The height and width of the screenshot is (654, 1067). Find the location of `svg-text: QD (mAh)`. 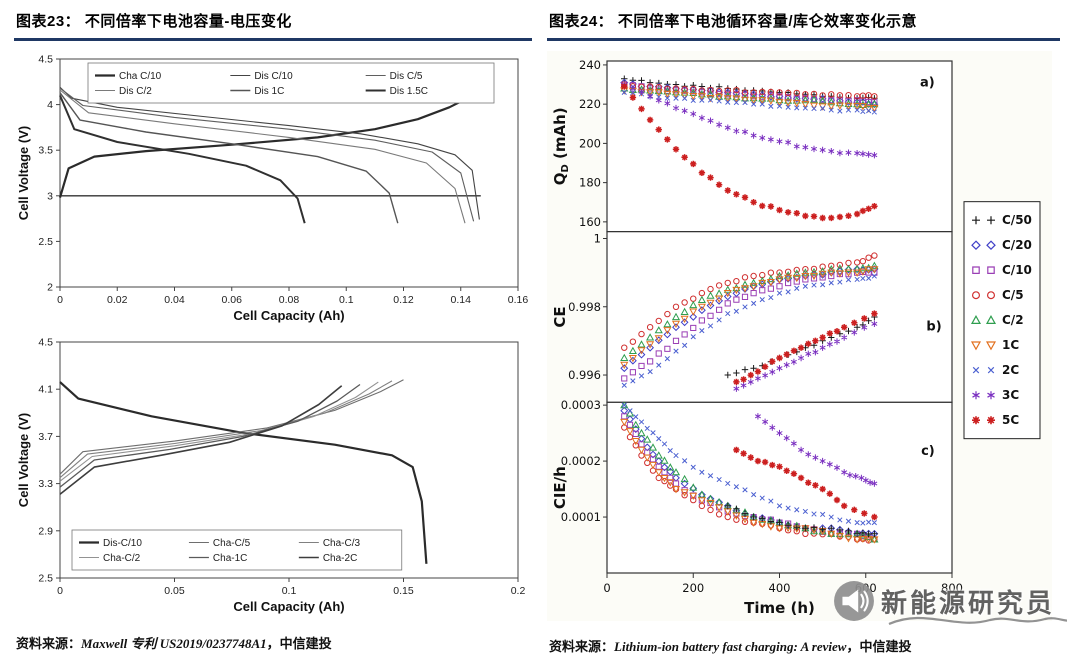

svg-text: QD (mAh) is located at coordinates (561, 146).